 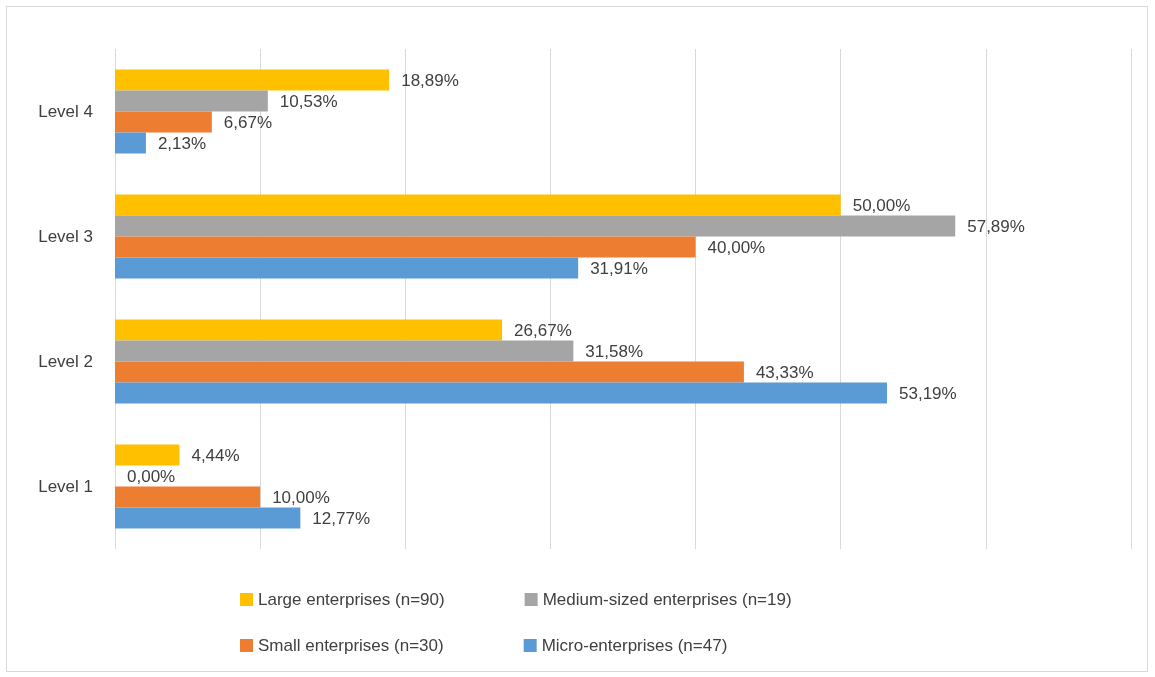 I want to click on data-label: 10,53%, so click(x=308, y=101).